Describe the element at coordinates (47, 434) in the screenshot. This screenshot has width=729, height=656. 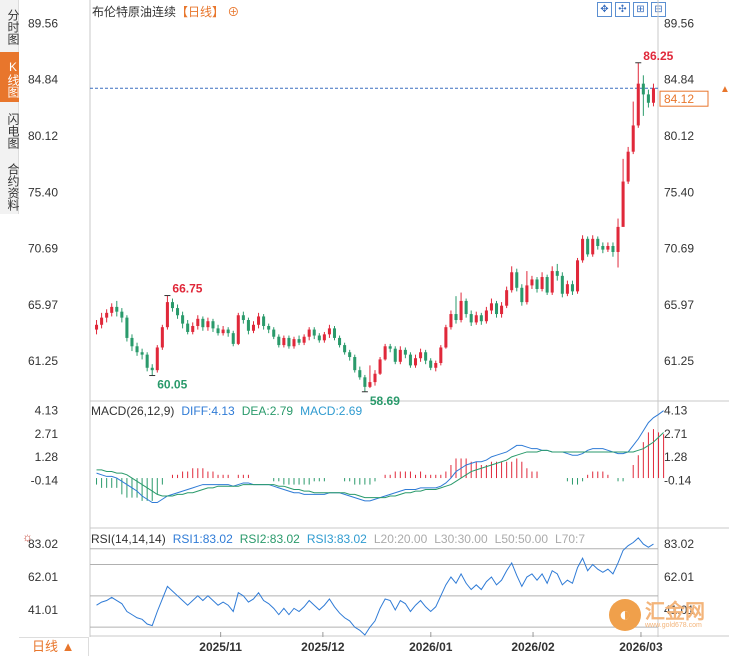
I see `macd-axis-label-left: 2.71` at that location.